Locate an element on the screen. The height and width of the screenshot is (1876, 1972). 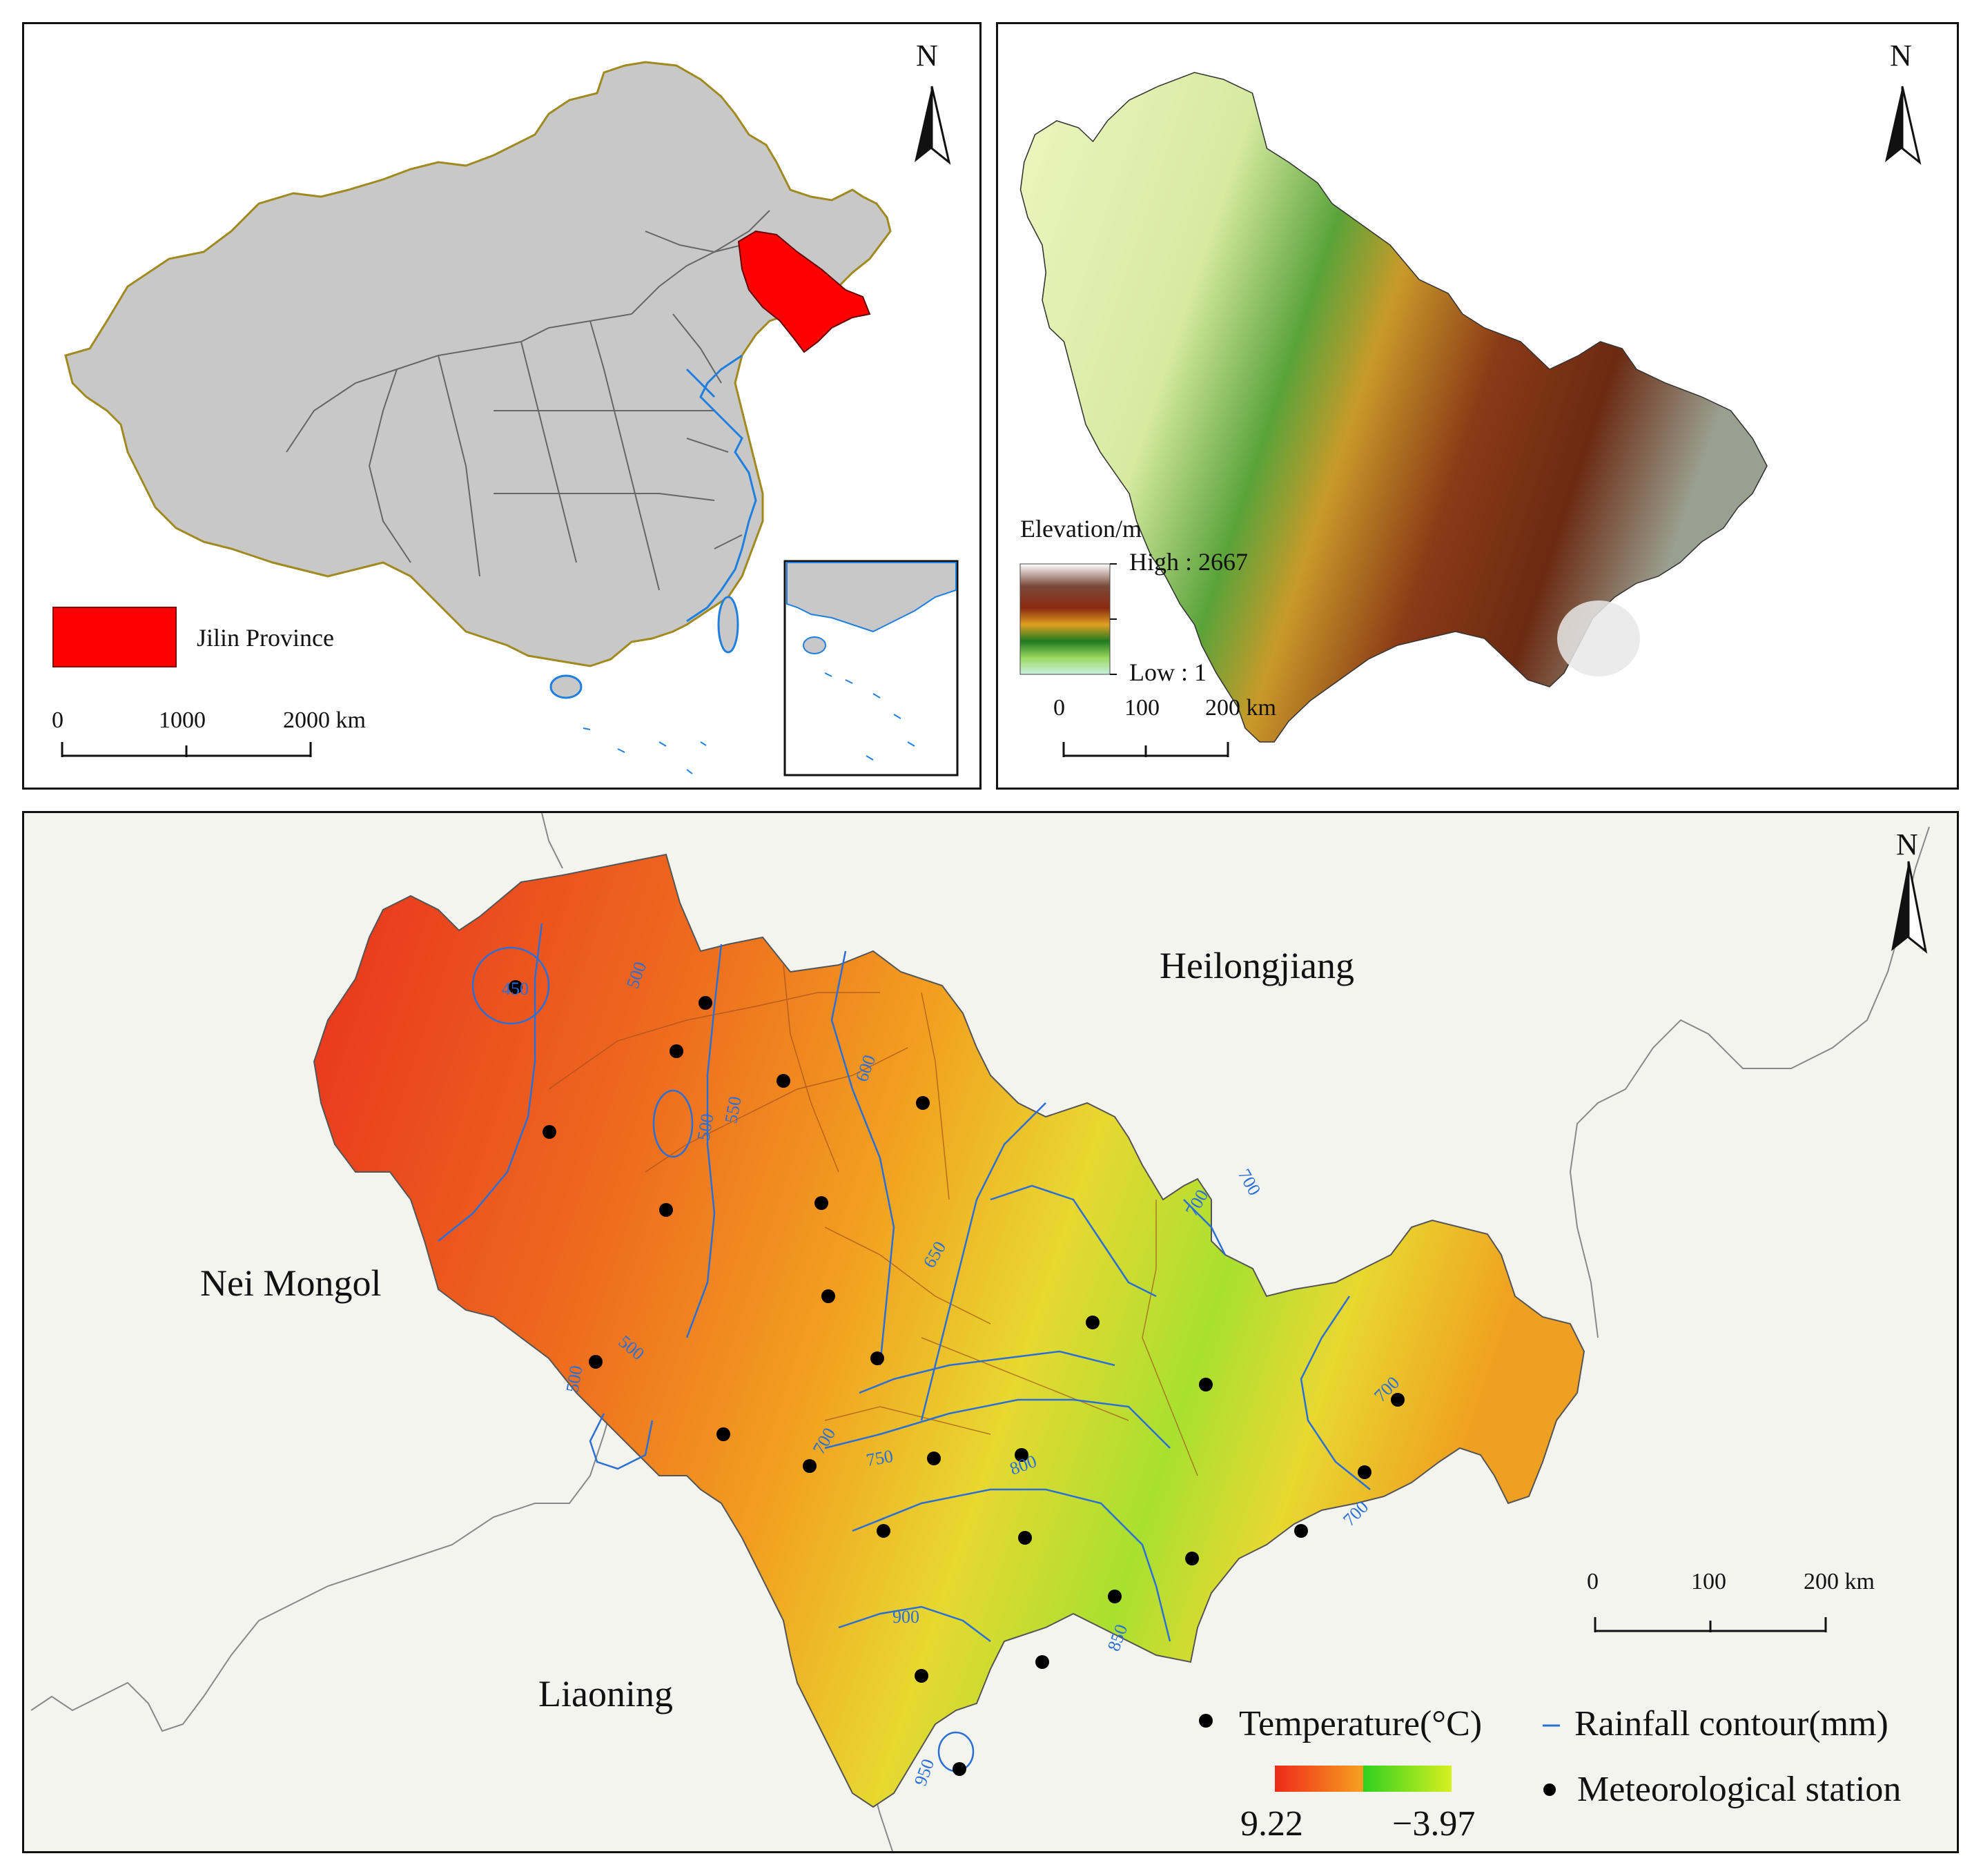
county-boundaries is located at coordinates (873, 1220).